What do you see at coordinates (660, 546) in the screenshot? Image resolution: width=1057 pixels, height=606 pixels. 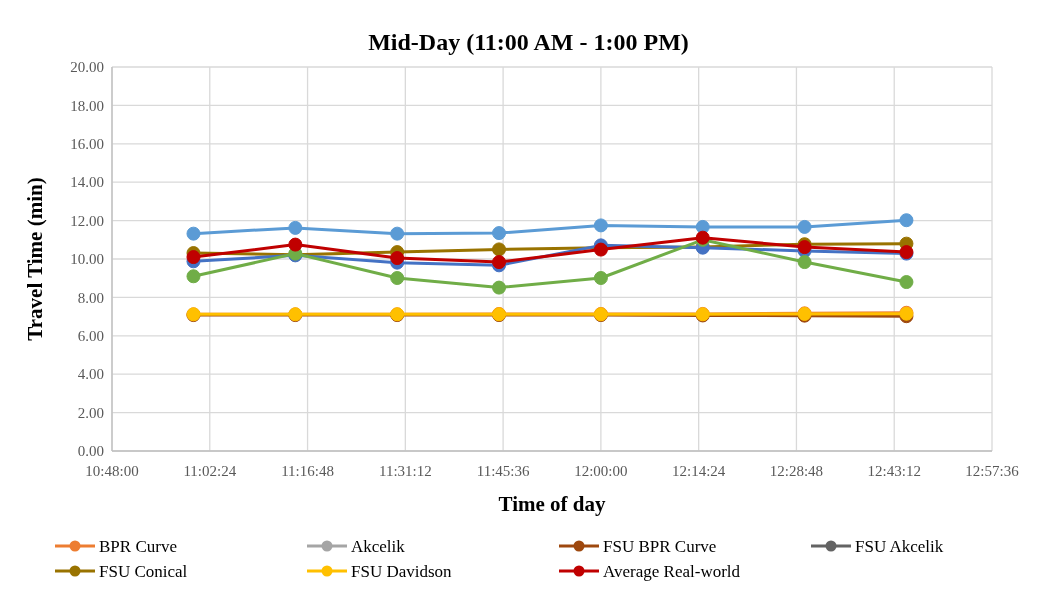 I see `legend-label: FSU BPR Curve` at bounding box center [660, 546].